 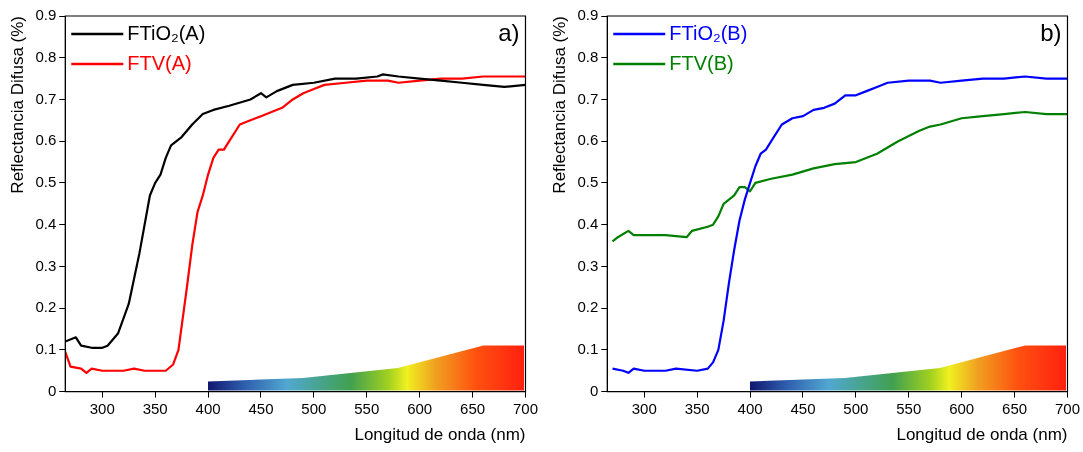 I want to click on legend-label: FTiO₂(B), so click(x=708, y=32).